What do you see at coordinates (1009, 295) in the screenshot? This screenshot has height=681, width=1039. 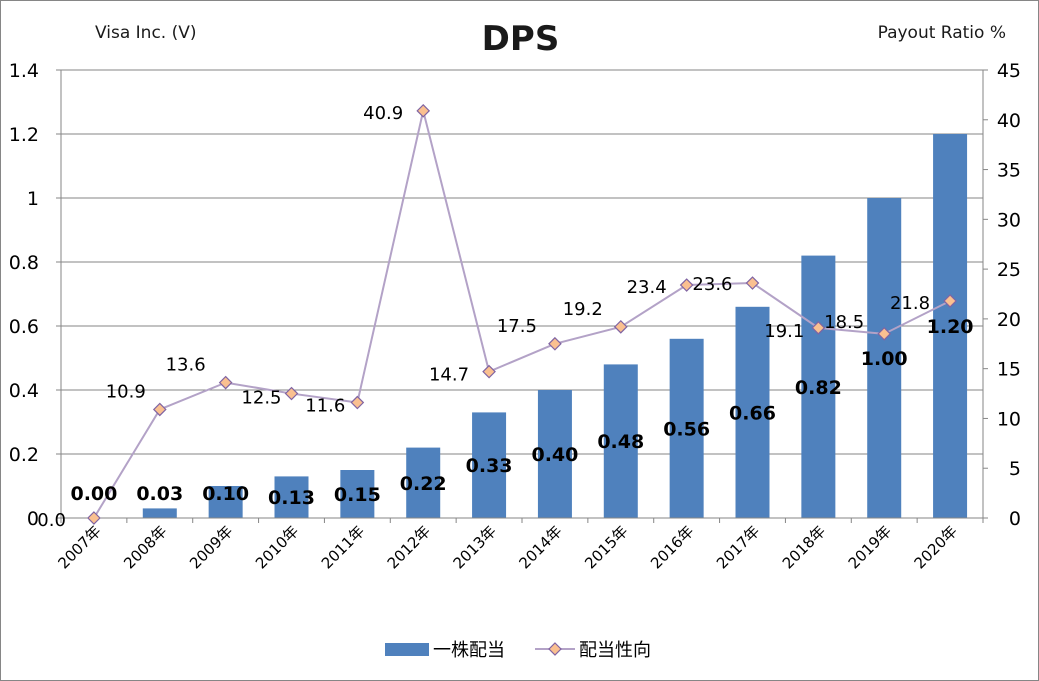 I see `right-axis-ticks: 0 5 10 15 20 25 30 35 40 45` at bounding box center [1009, 295].